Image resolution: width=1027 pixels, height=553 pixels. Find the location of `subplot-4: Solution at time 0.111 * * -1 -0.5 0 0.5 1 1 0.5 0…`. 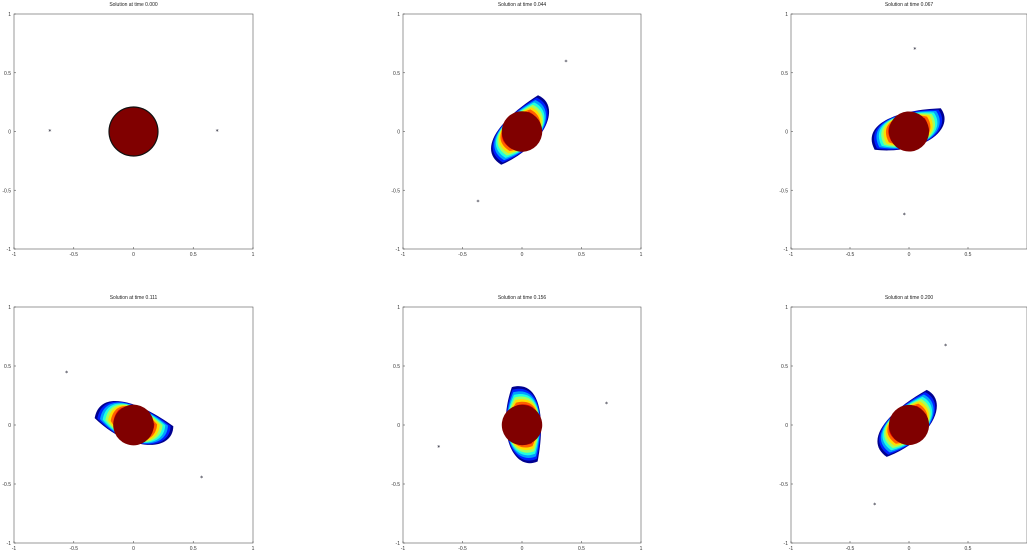

subplot-4: Solution at time 0.111 * * -1 -0.5 0 0.5 1 1 0.5 0… is located at coordinates (128, 423).